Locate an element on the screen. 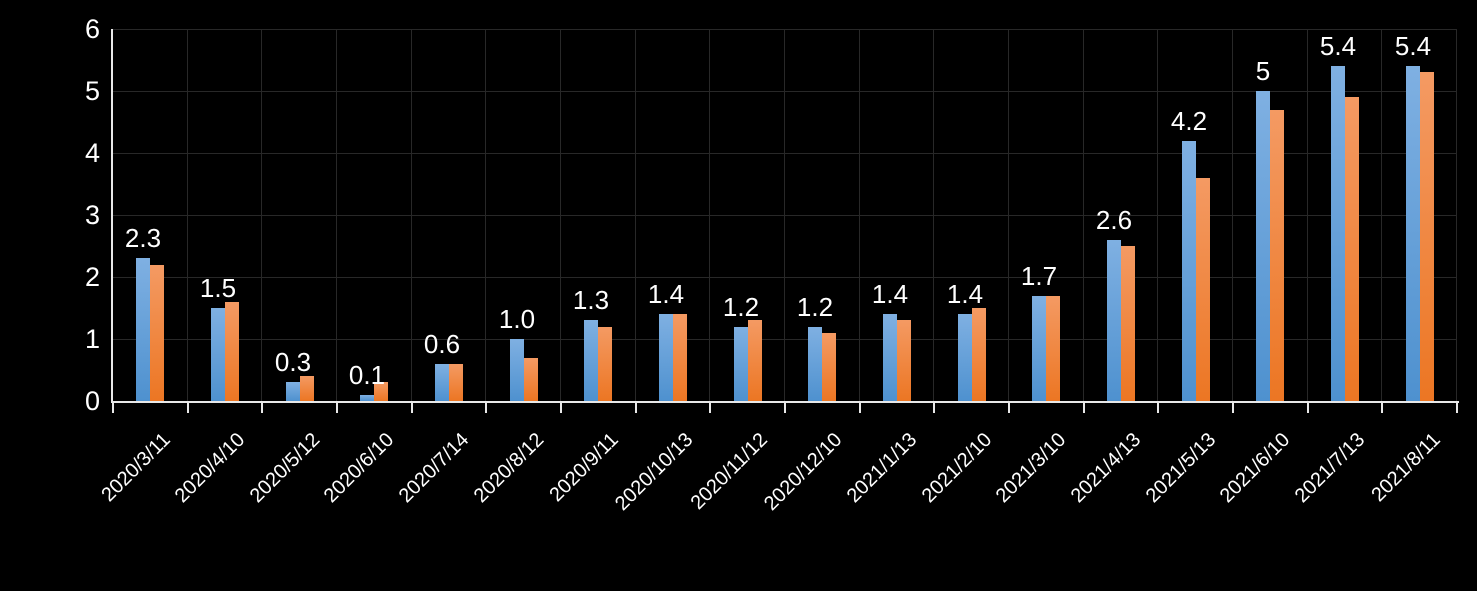  bar-data-label: 5.4 is located at coordinates (1338, 46).